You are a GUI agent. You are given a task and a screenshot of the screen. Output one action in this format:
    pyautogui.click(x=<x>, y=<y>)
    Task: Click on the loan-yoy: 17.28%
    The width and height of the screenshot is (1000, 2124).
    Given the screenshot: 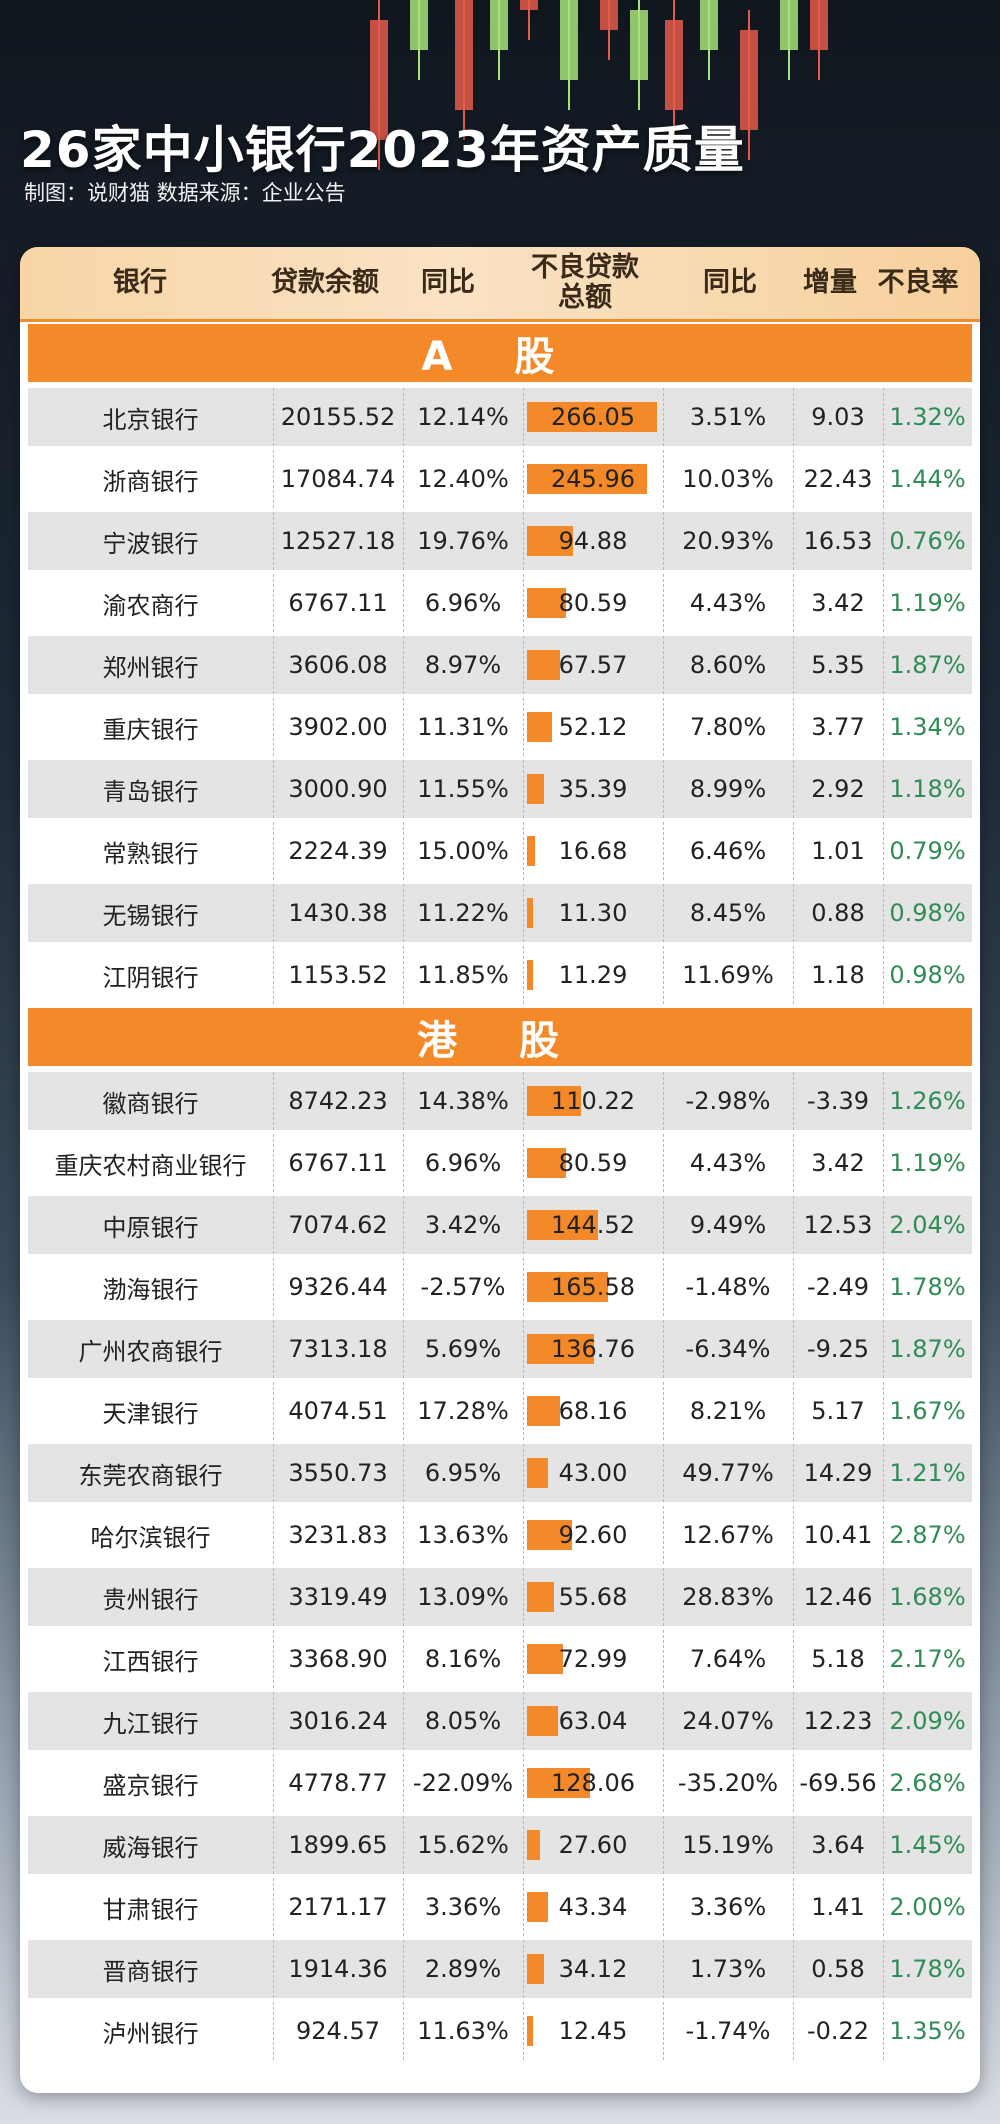 What is the action you would take?
    pyautogui.click(x=463, y=1411)
    